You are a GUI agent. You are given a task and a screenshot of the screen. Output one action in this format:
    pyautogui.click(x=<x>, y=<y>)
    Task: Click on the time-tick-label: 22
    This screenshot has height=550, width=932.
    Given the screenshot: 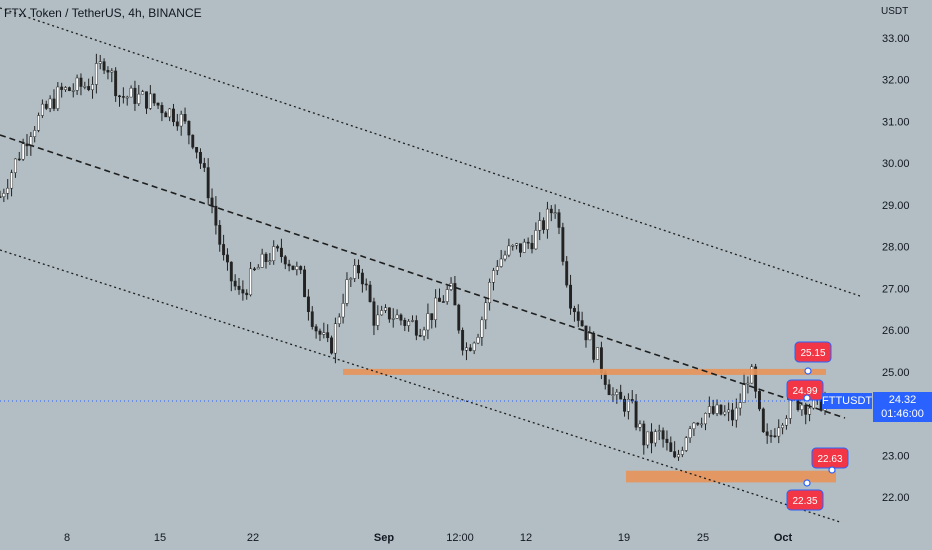 What is the action you would take?
    pyautogui.click(x=253, y=538)
    